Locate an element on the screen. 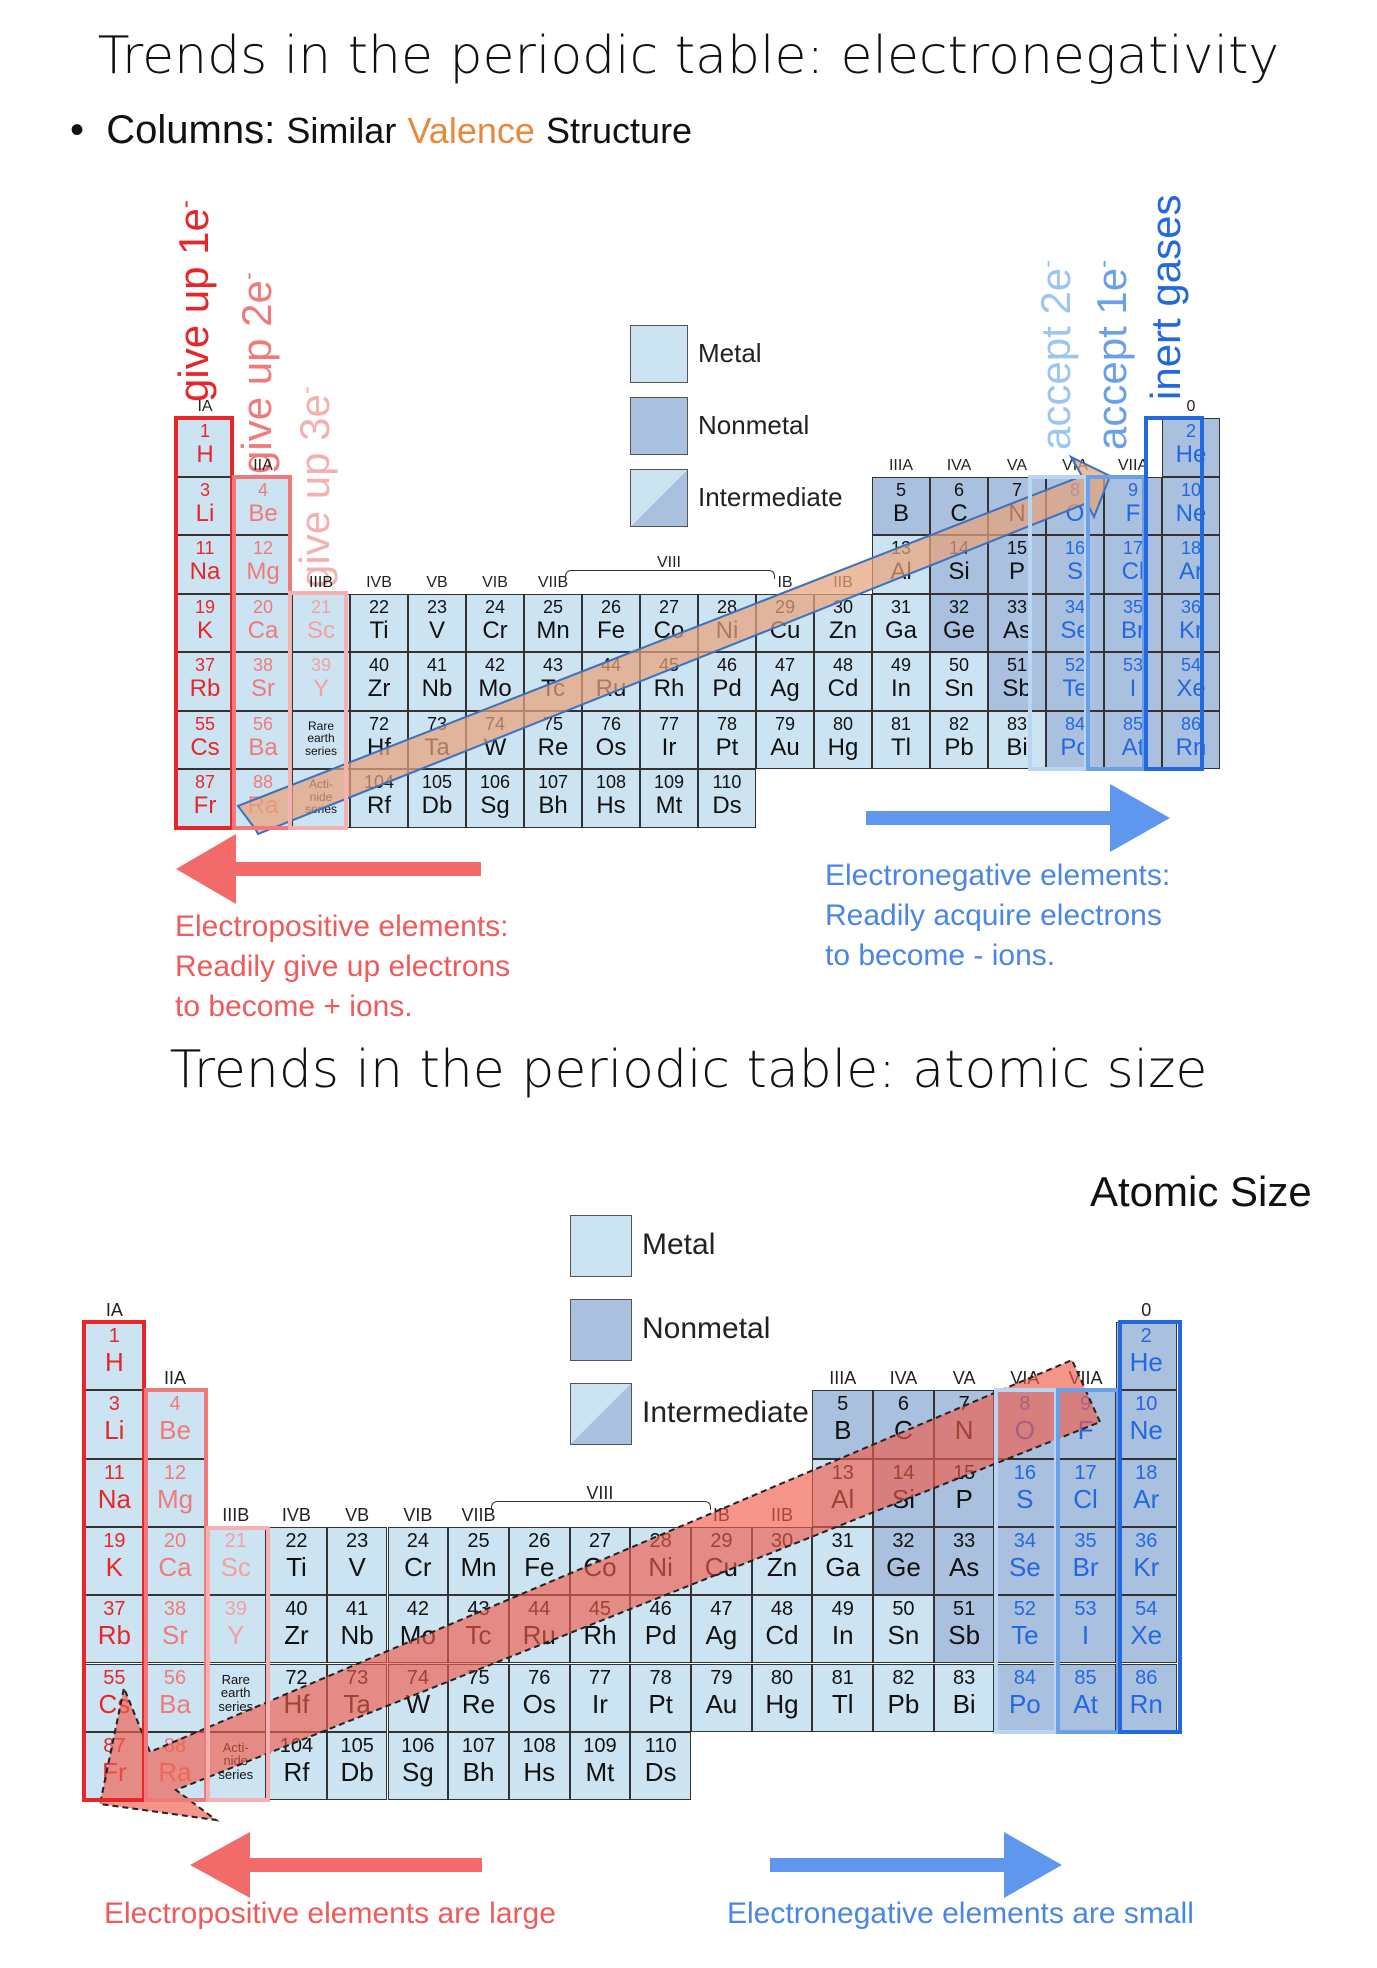 This screenshot has height=1968, width=1377. electropositive-arrow-top is located at coordinates (328, 869).